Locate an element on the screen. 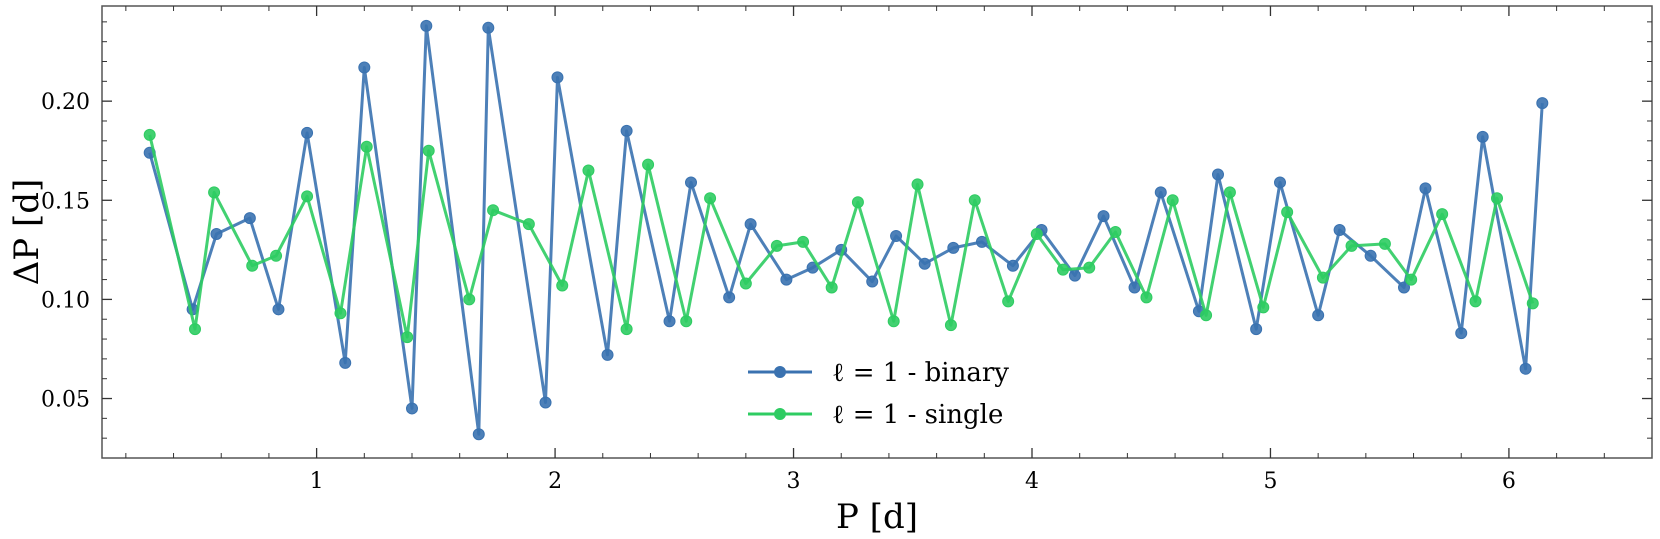 This screenshot has width=1660, height=539. y-tick-label: 0.10 is located at coordinates (65, 300).